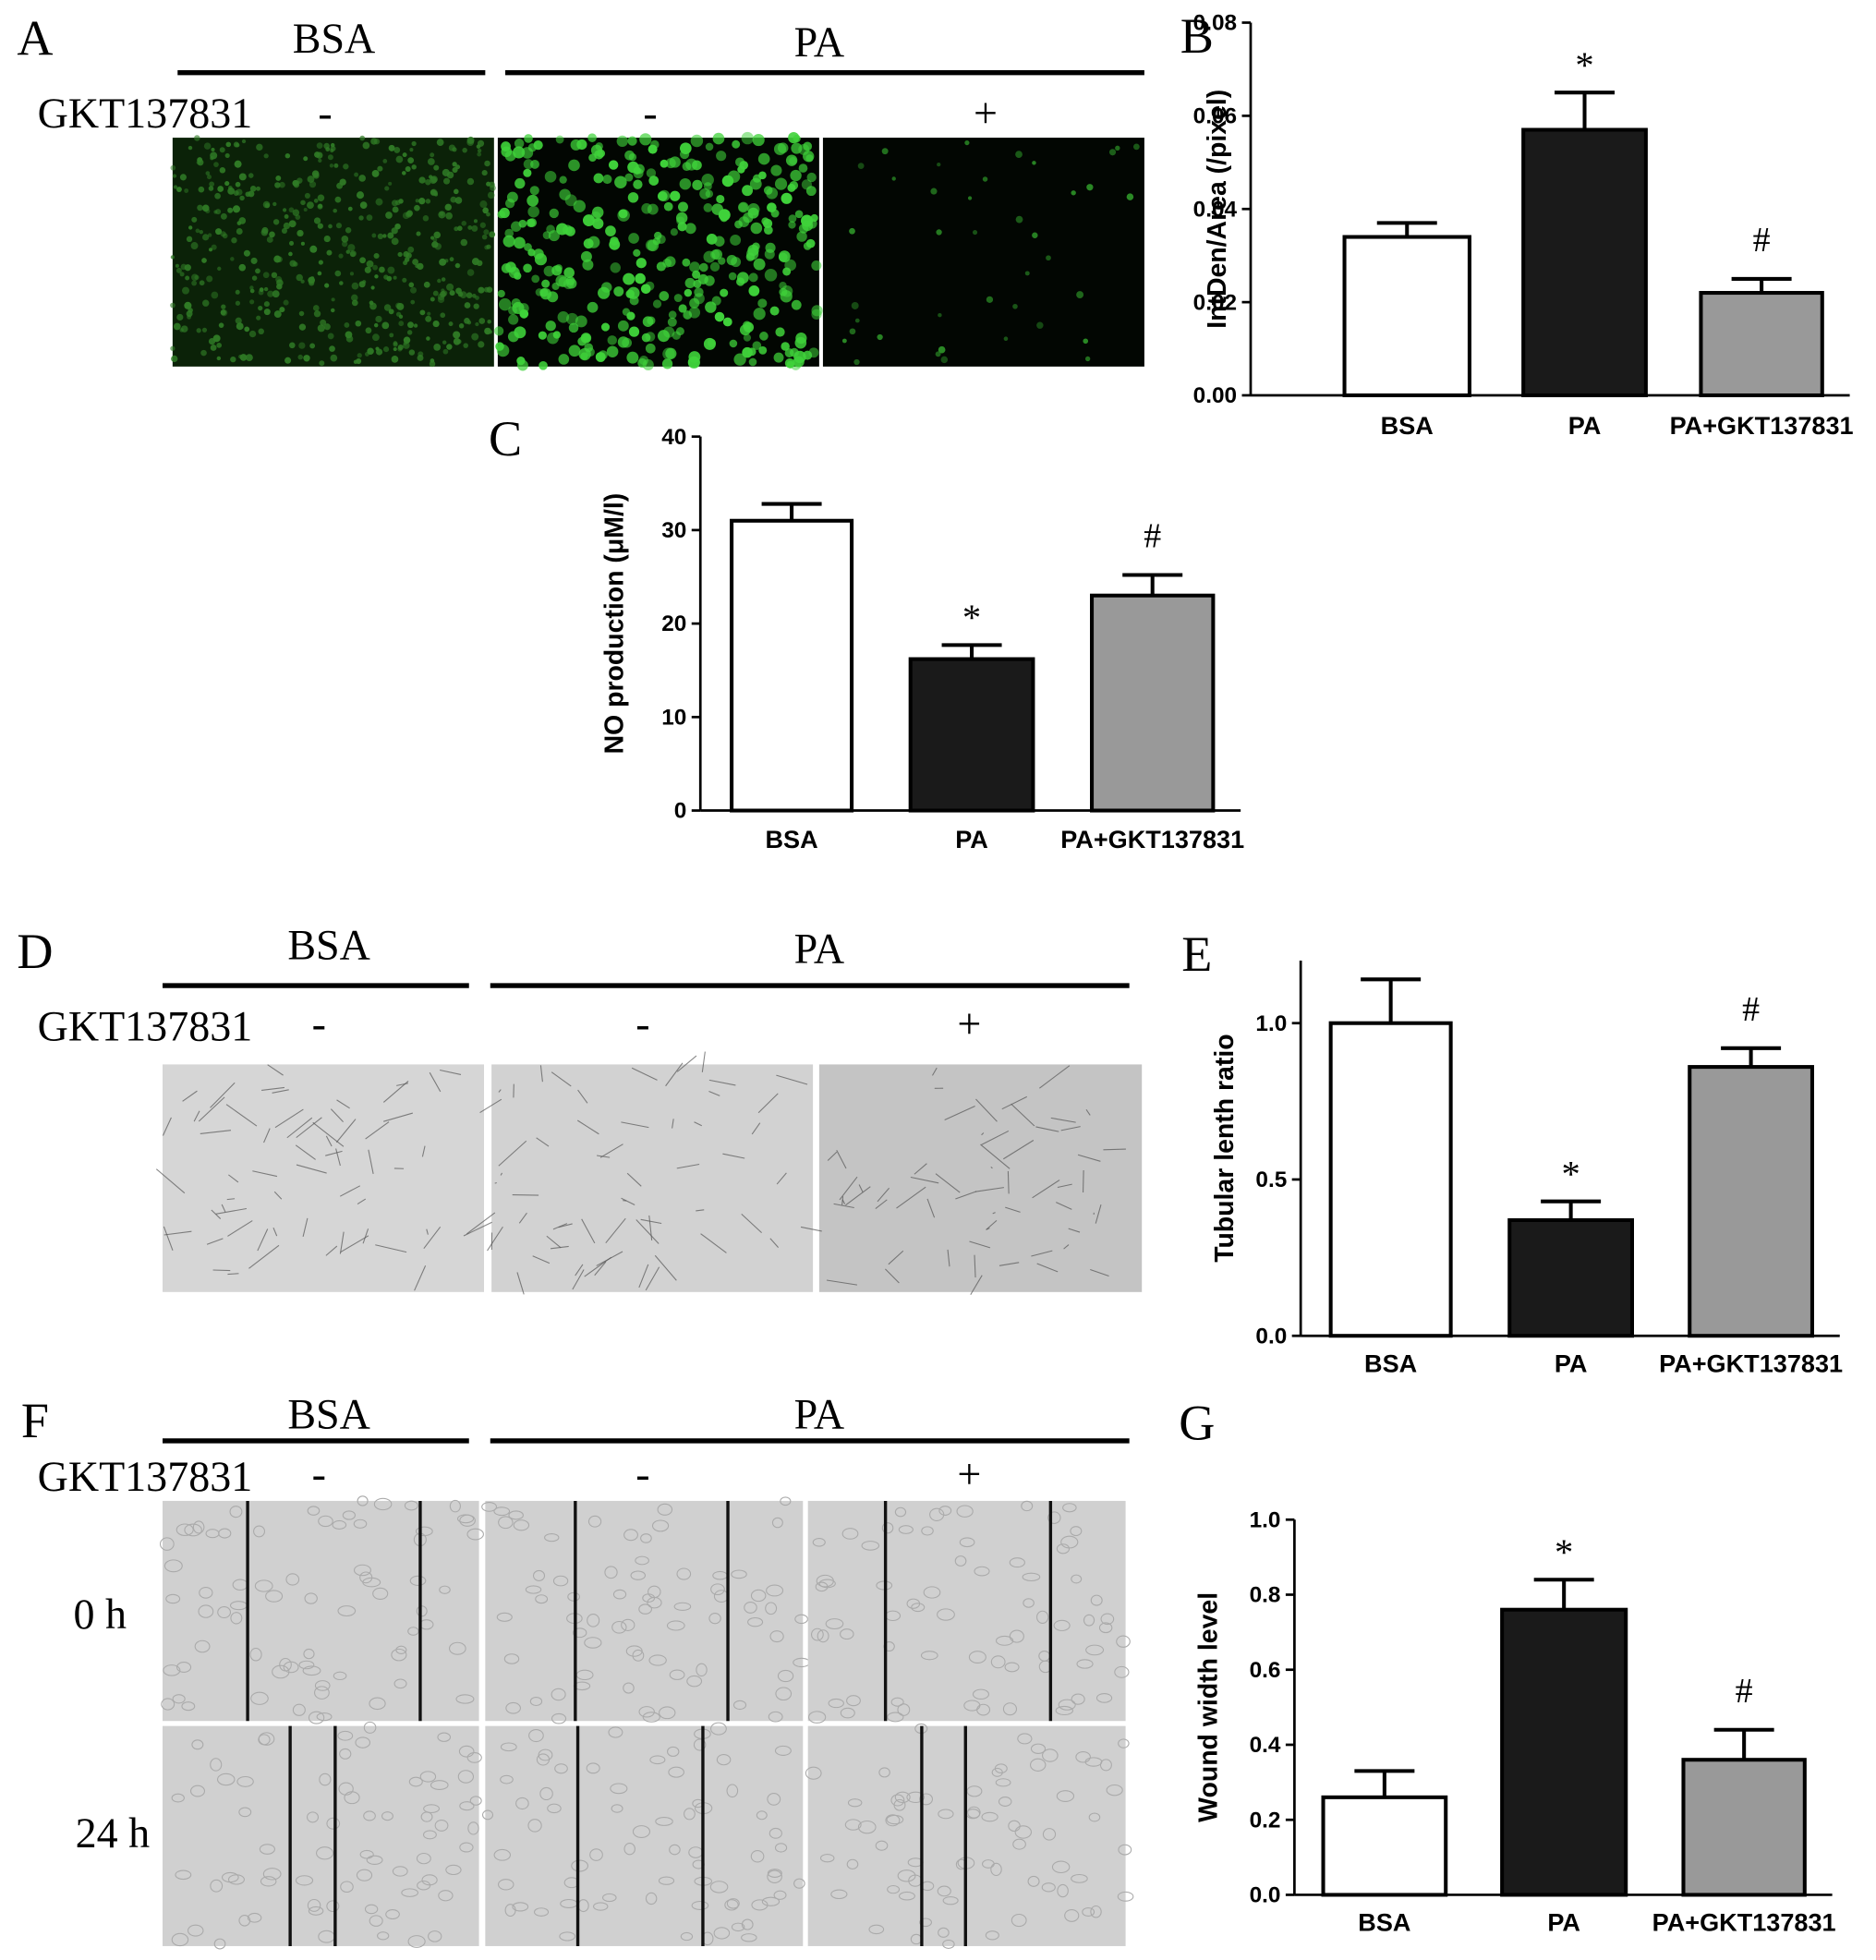  Describe the element at coordinates (1271, 1336) in the screenshot. I see `y-tick-label: 0.0` at that location.